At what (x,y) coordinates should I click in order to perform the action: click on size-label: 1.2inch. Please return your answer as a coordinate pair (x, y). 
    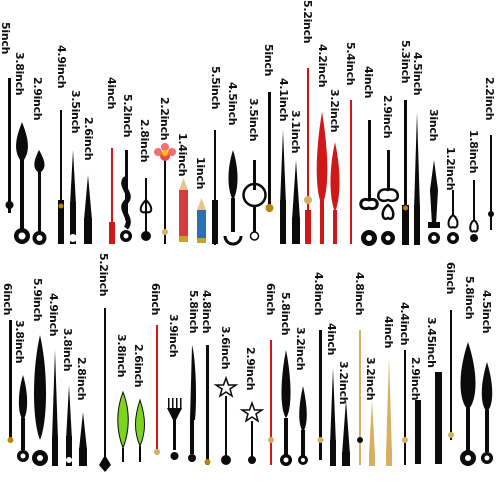
    Looking at the image, I should click on (450, 168).